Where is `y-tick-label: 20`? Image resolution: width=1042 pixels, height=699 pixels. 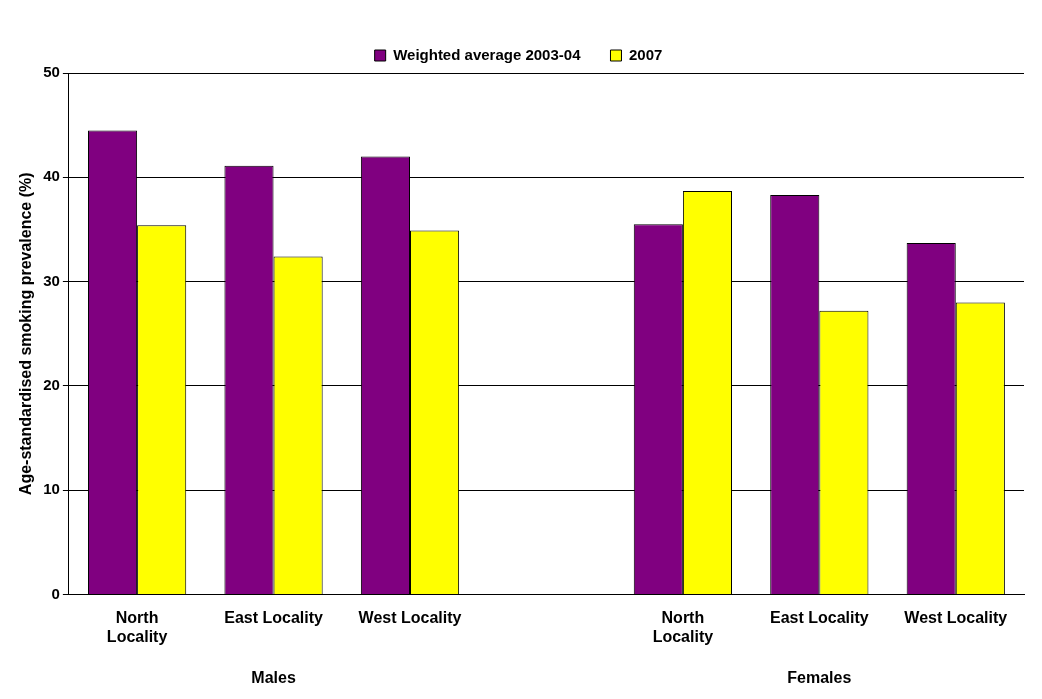 y-tick-label: 20 is located at coordinates (51, 385).